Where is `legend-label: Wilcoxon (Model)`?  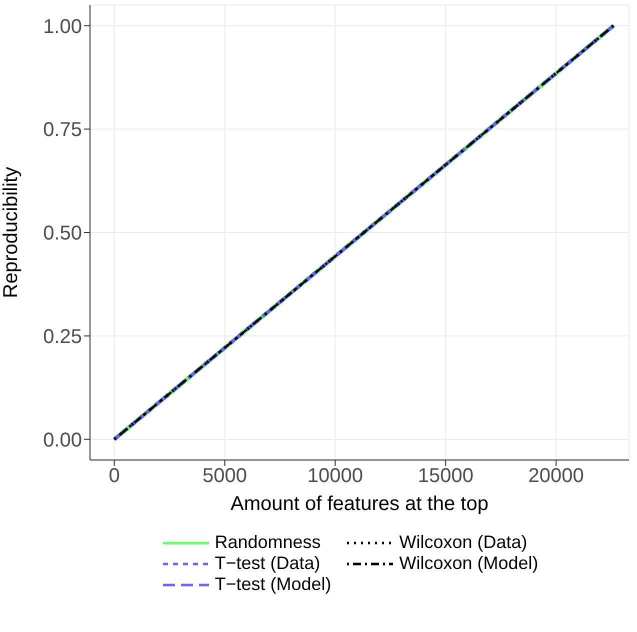
legend-label: Wilcoxon (Model) is located at coordinates (468, 563).